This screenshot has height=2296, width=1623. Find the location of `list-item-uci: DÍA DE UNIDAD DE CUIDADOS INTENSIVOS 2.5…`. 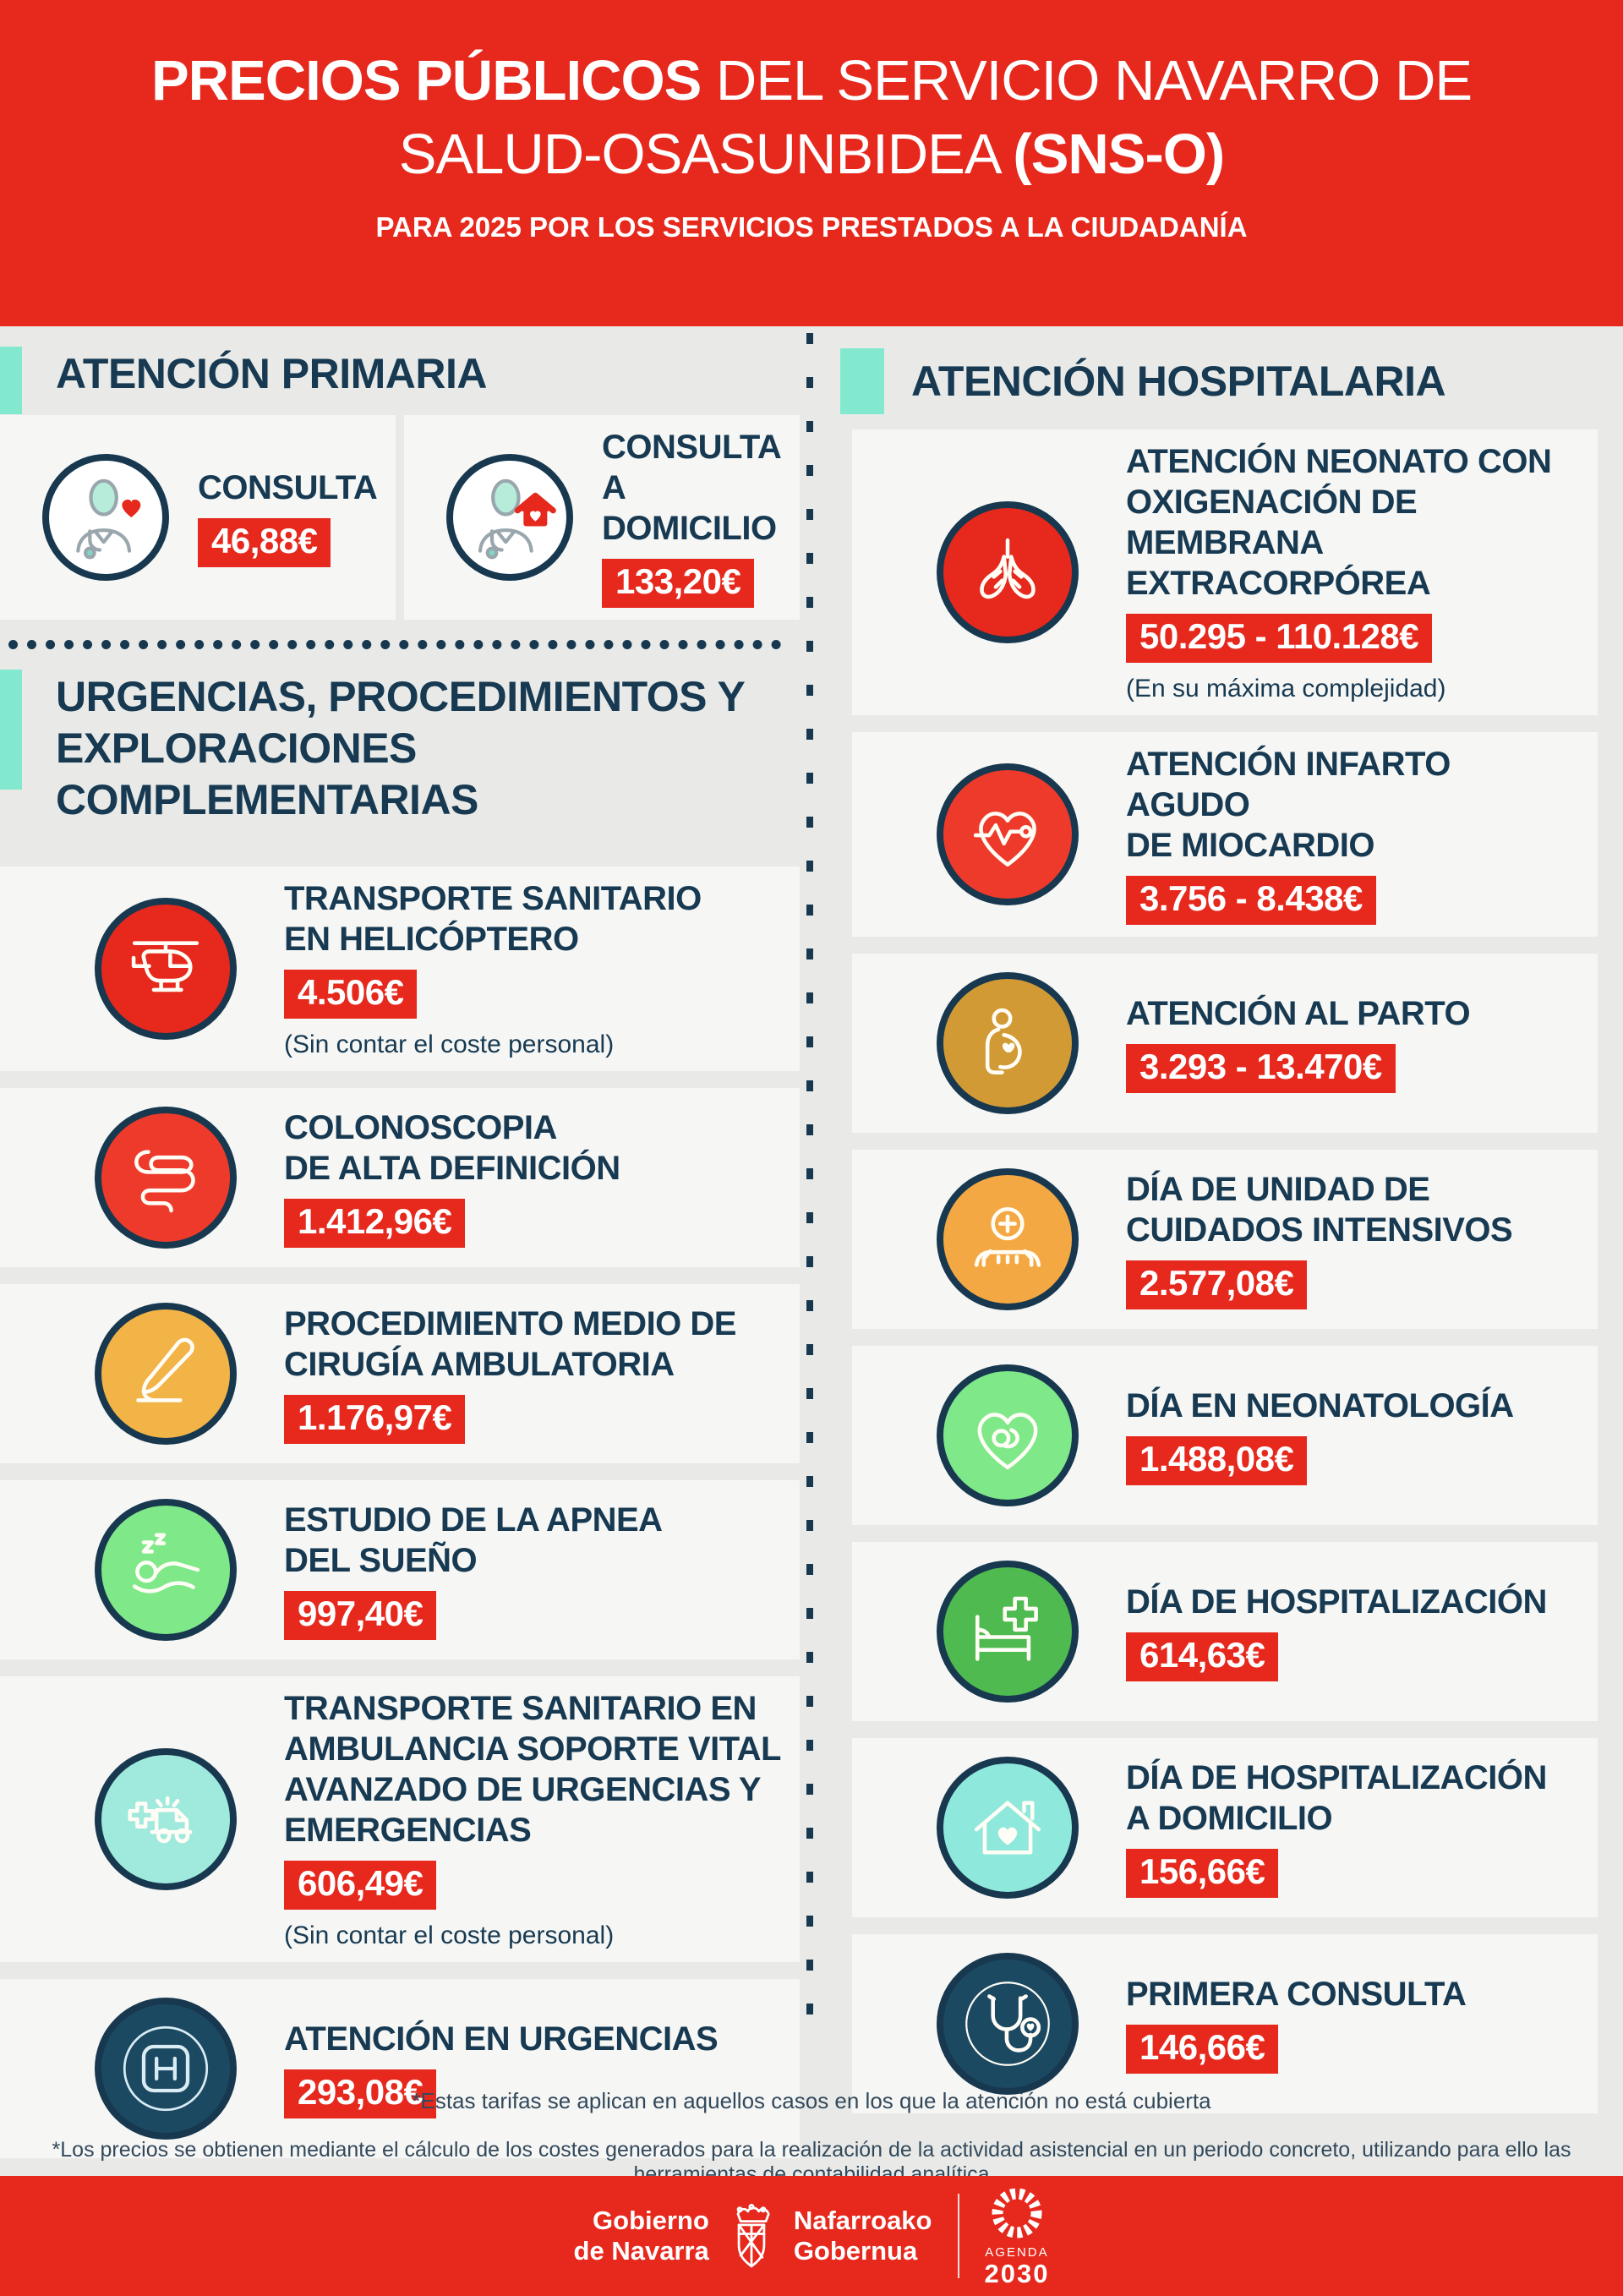

list-item-uci: DÍA DE UNIDAD DE CUIDADOS INTENSIVOS 2.5… is located at coordinates (1225, 1239).